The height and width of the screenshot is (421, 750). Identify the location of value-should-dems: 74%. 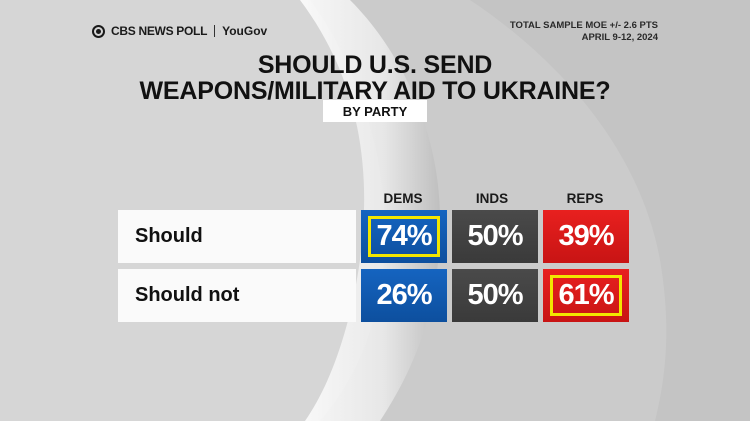
(404, 236).